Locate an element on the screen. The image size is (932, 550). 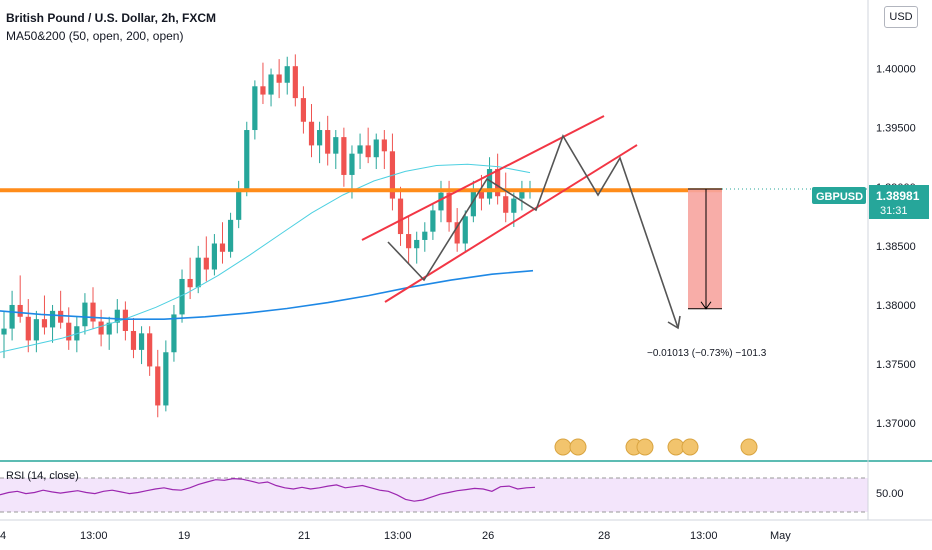
time-tick-label: 19 is located at coordinates (184, 536).